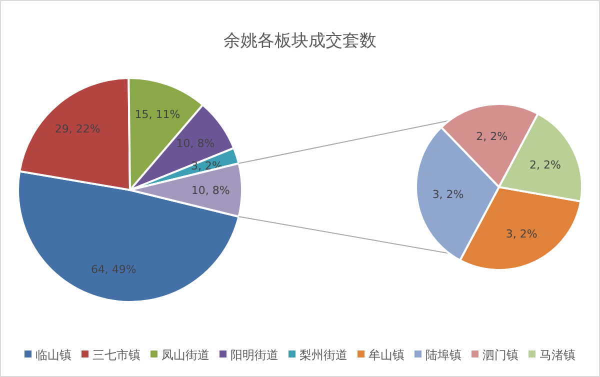 The image size is (600, 377). Describe the element at coordinates (254, 355) in the screenshot. I see `legend-label: 阳明街道` at that location.